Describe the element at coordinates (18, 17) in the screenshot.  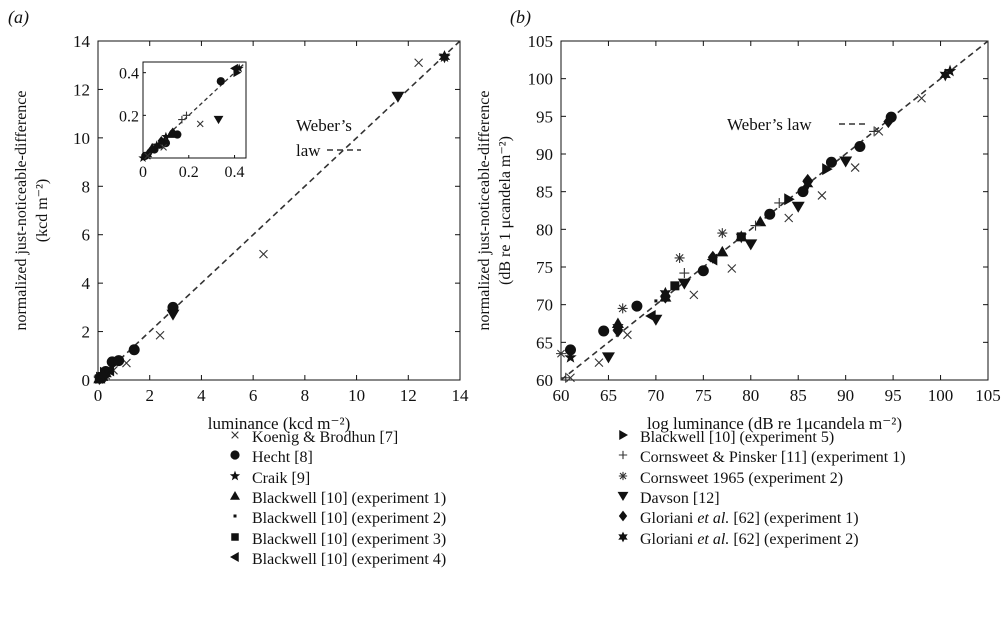
I see `panel-label: (a)` at that location.